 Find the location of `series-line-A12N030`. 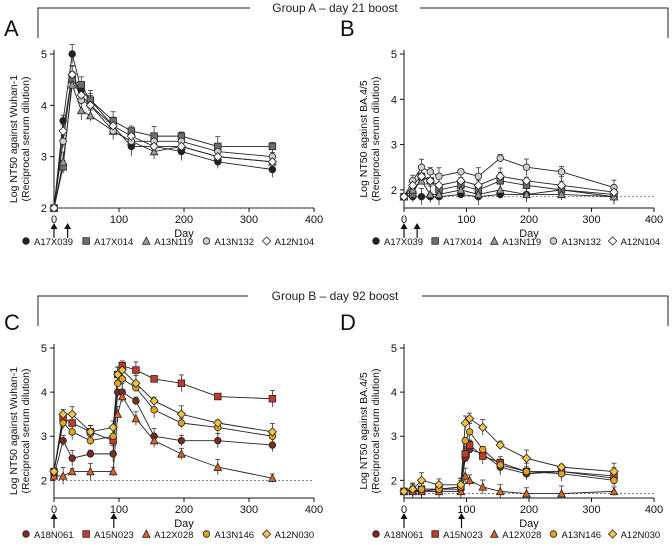

series-line-A12N030 is located at coordinates (509, 455).